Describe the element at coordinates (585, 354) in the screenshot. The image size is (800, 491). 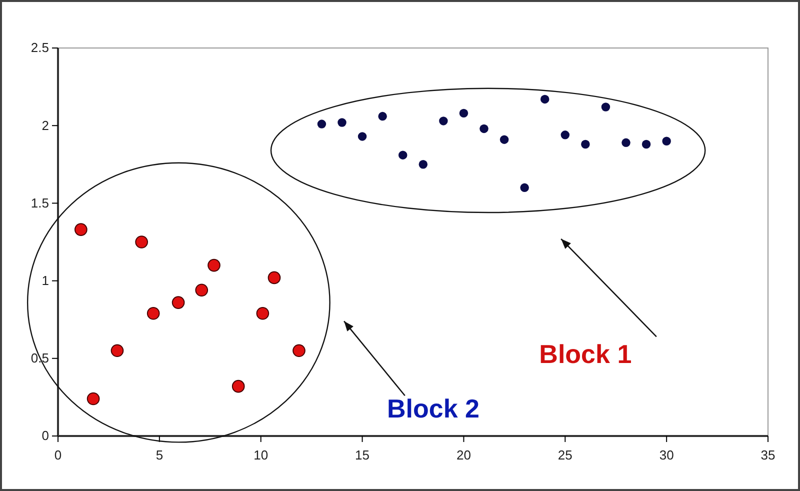
I see `annotation: Block 1` at that location.